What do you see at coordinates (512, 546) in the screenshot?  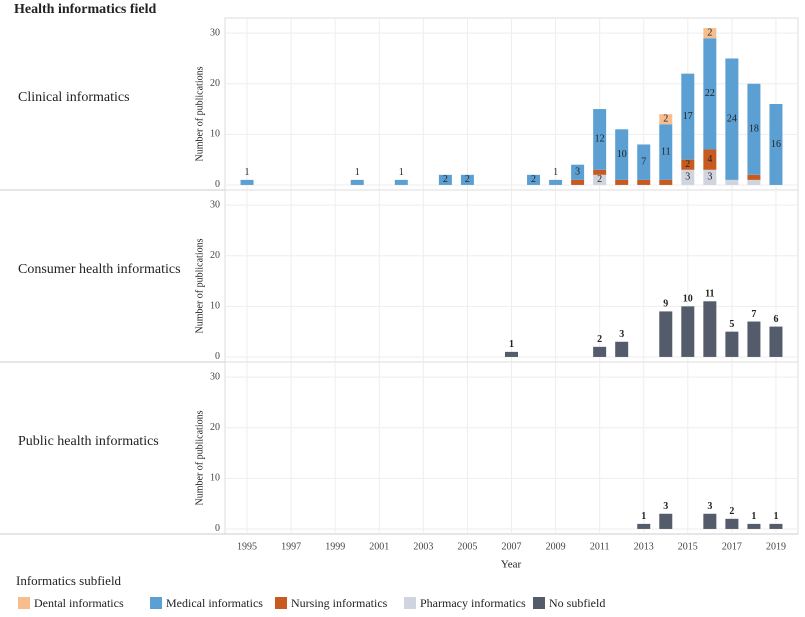 I see `x-tick-label: 2007` at bounding box center [512, 546].